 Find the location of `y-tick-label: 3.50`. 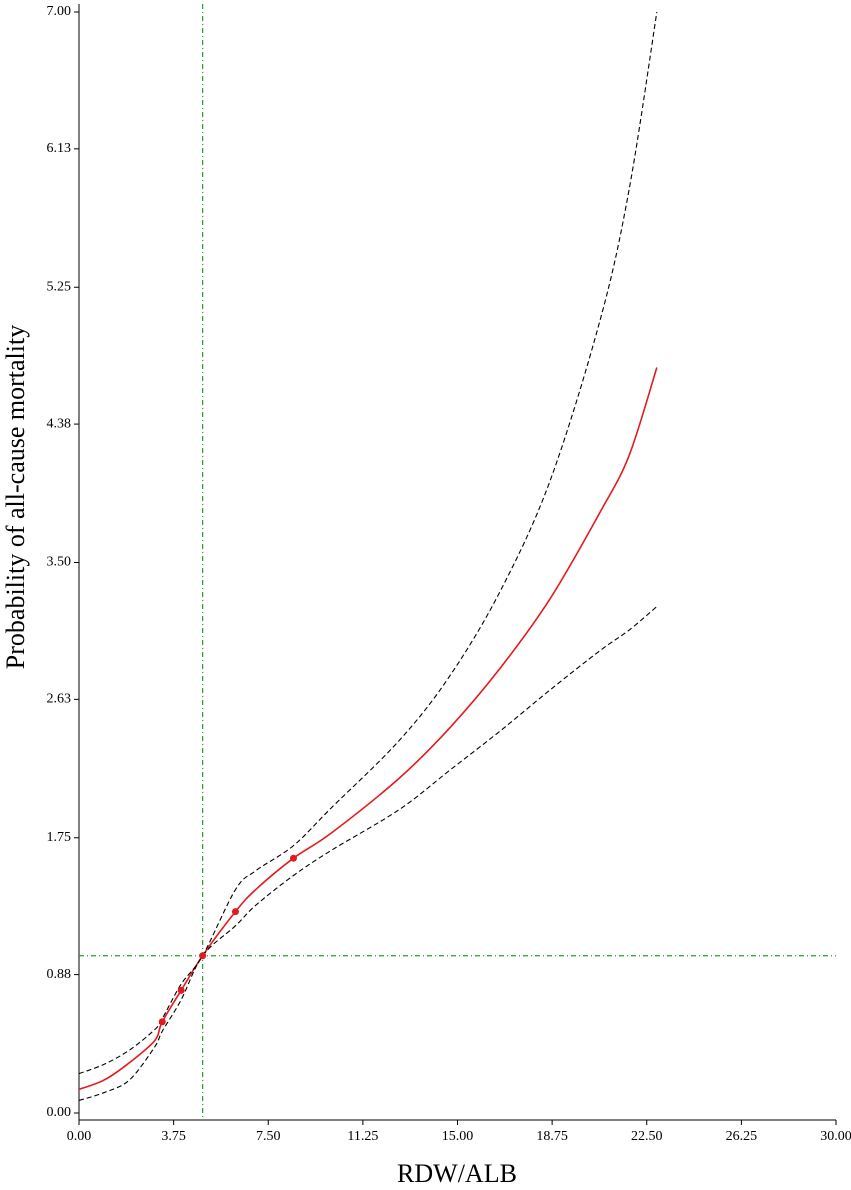

y-tick-label: 3.50 is located at coordinates (59, 562).